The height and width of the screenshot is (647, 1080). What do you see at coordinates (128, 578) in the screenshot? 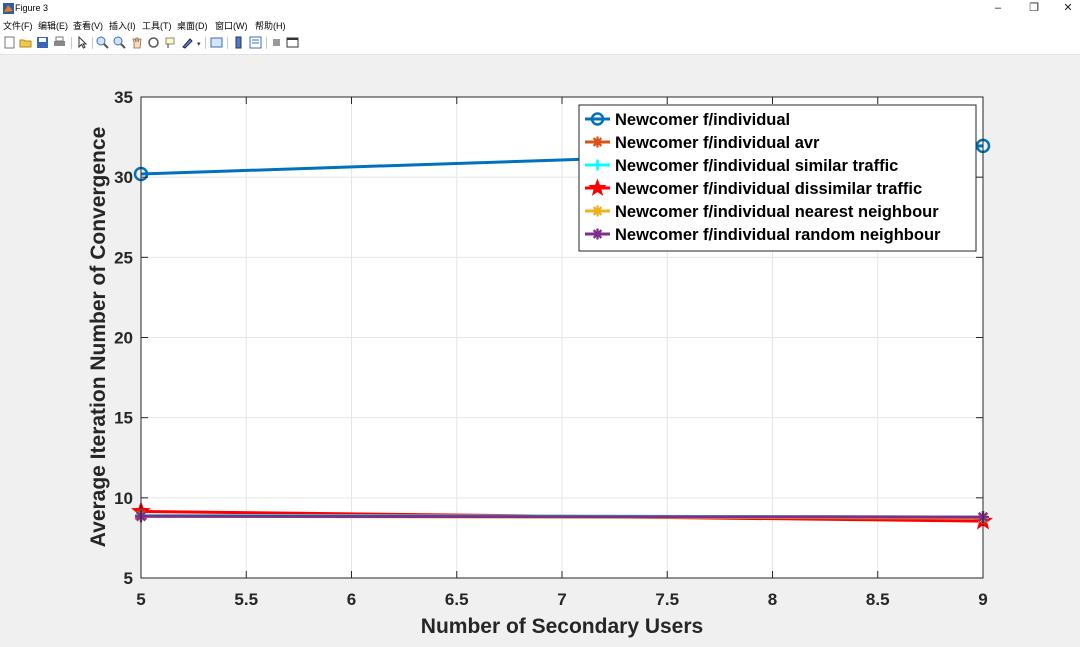
I see `y-tick-label: 5` at bounding box center [128, 578].